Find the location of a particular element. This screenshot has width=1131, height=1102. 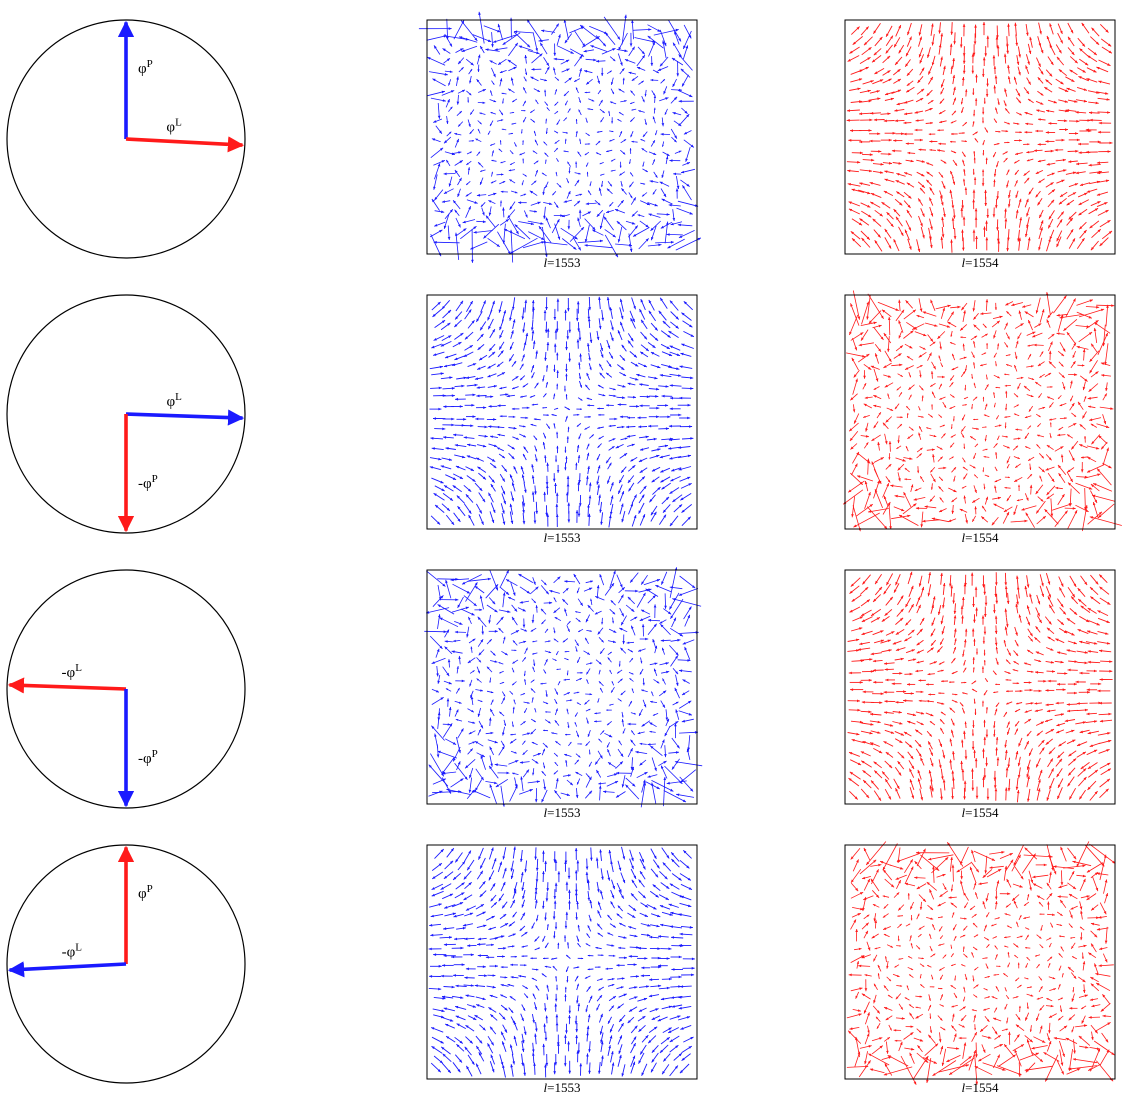

panel-label: l=1553 is located at coordinates (562, 537).